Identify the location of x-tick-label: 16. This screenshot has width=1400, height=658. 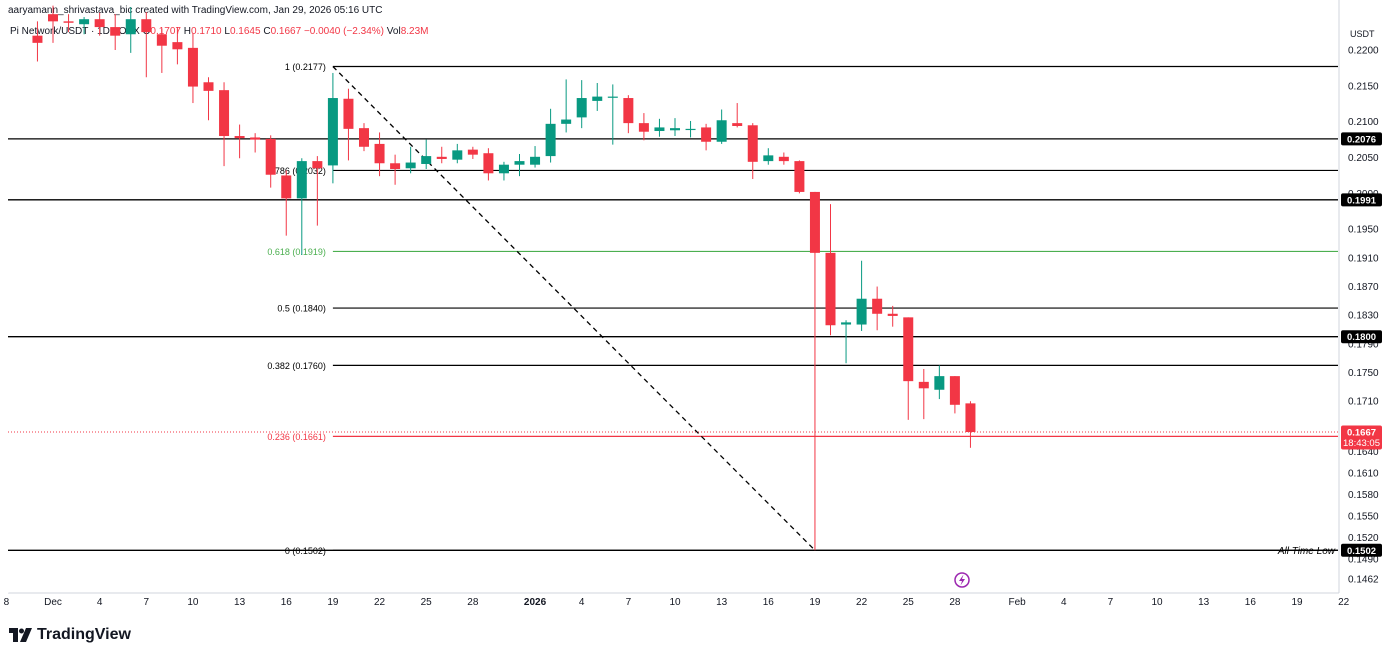
(769, 602).